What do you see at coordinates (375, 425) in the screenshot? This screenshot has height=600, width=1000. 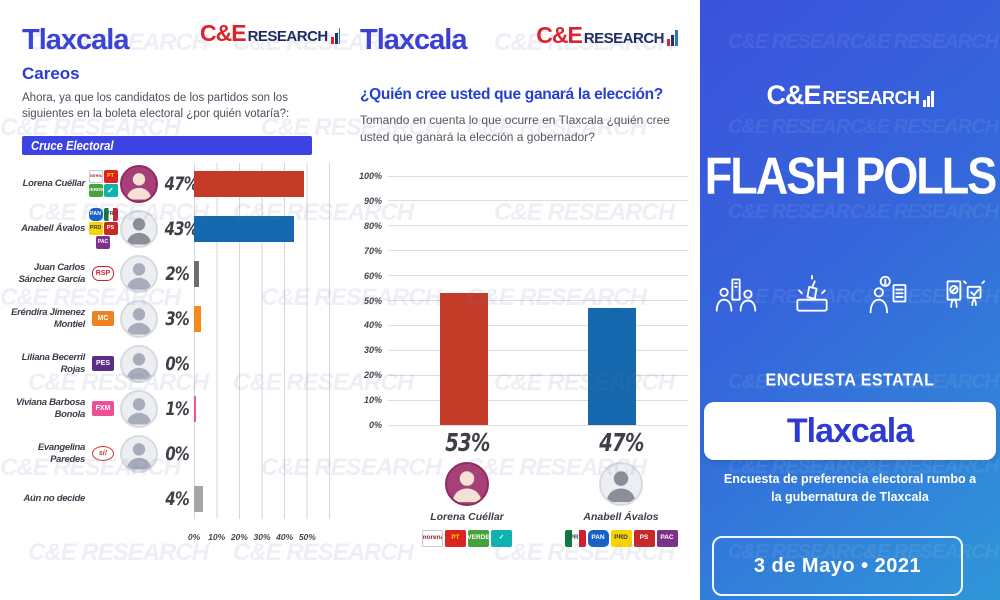 I see `y-tick: 0%` at bounding box center [375, 425].